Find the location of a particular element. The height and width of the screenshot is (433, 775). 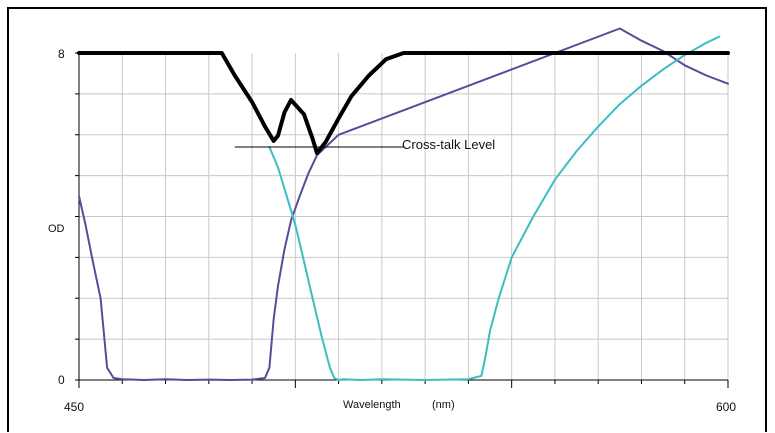

y-tick-label-top: 8 is located at coordinates (61, 54).